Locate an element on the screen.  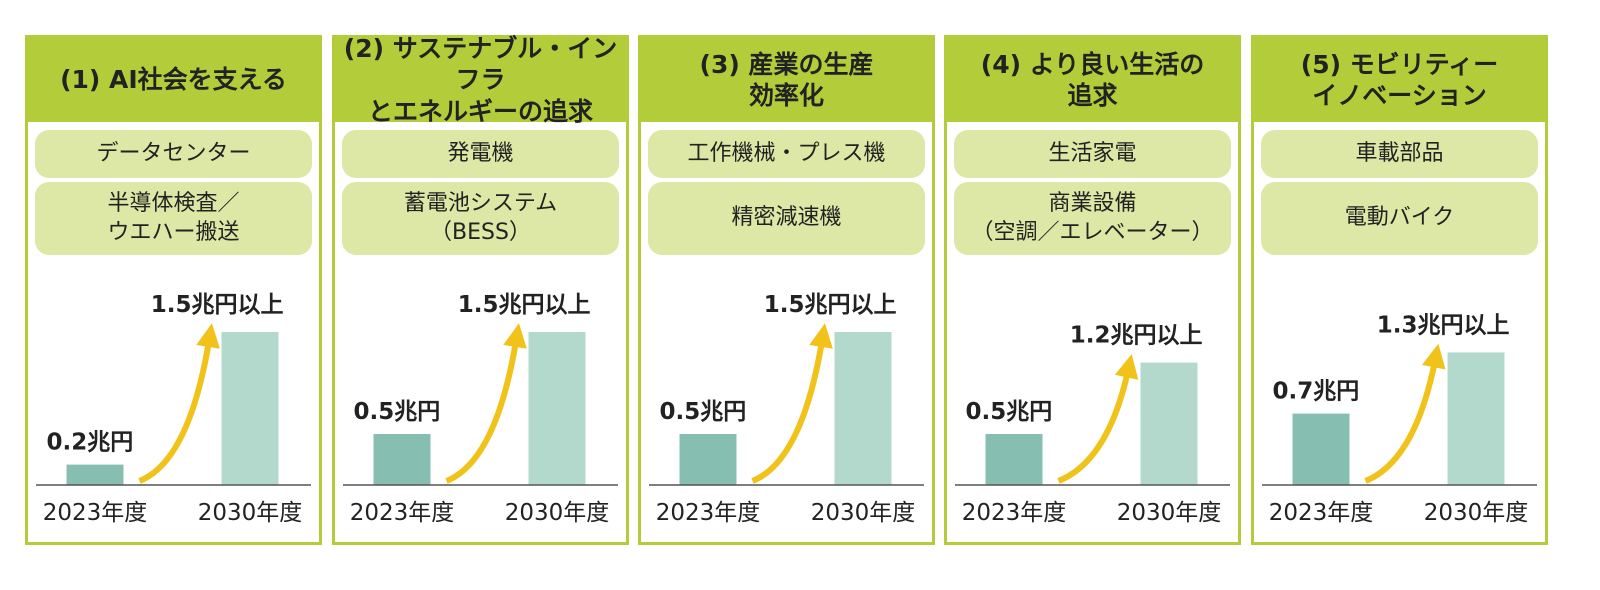
chart: 2023年度 0.5兆円 2030年度 1.2兆円以上 is located at coordinates (1092, 424).